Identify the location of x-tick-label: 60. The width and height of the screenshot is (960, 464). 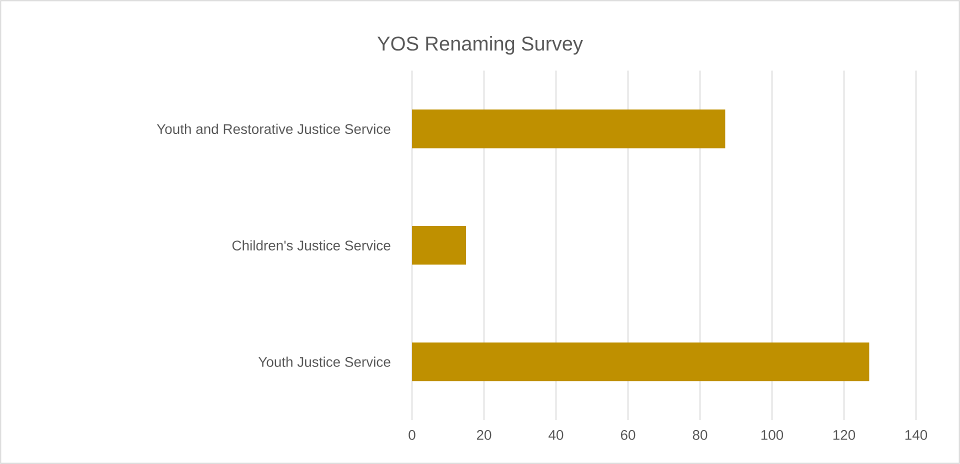
(628, 435).